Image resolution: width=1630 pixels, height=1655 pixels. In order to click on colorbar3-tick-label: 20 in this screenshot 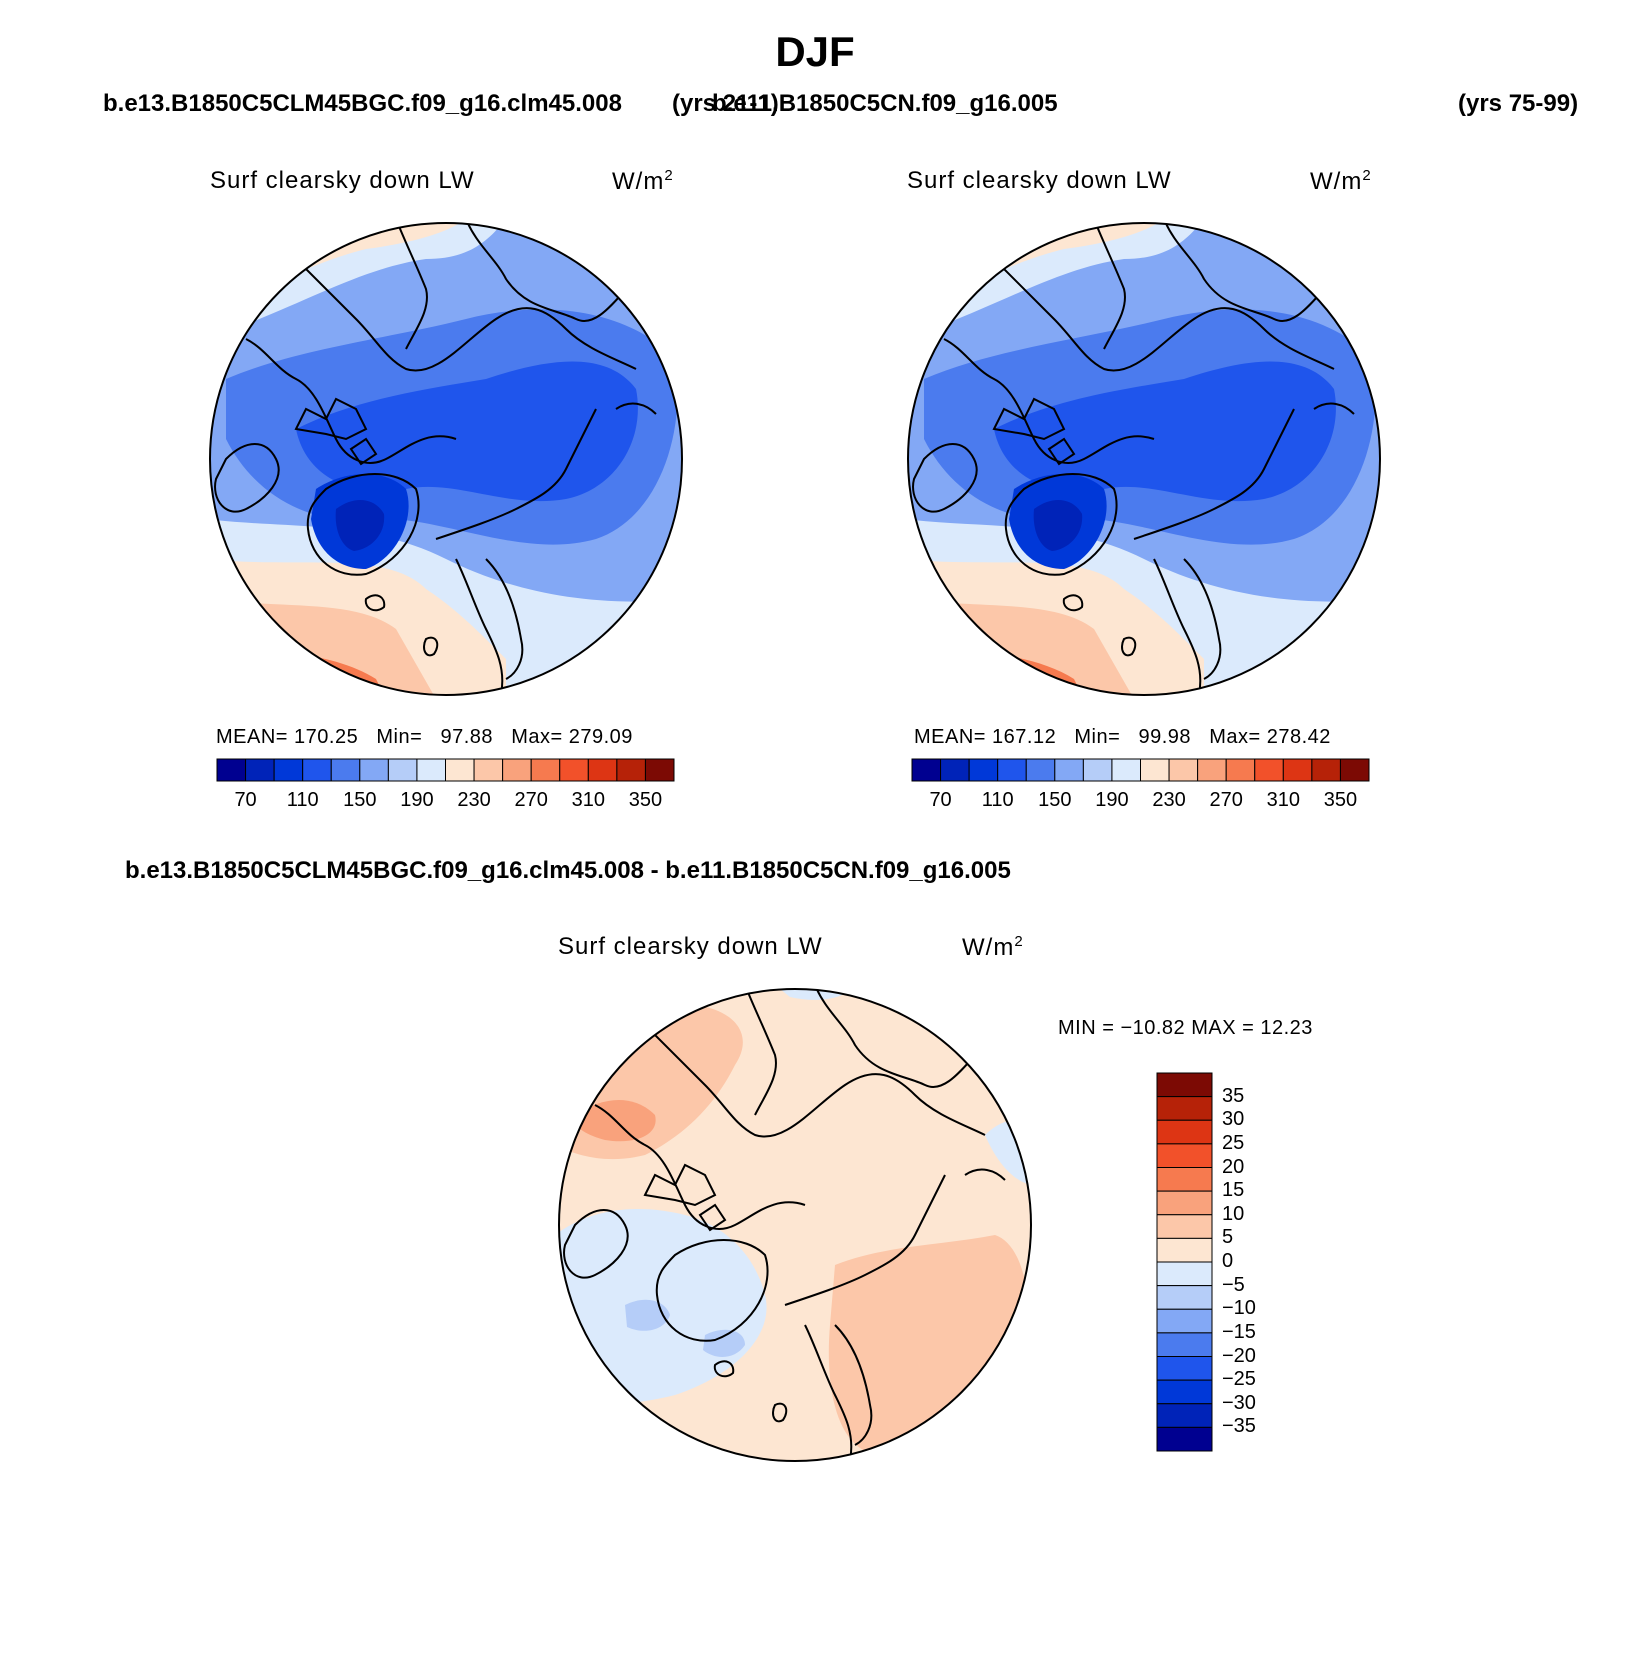, I will do `click(1233, 1166)`.